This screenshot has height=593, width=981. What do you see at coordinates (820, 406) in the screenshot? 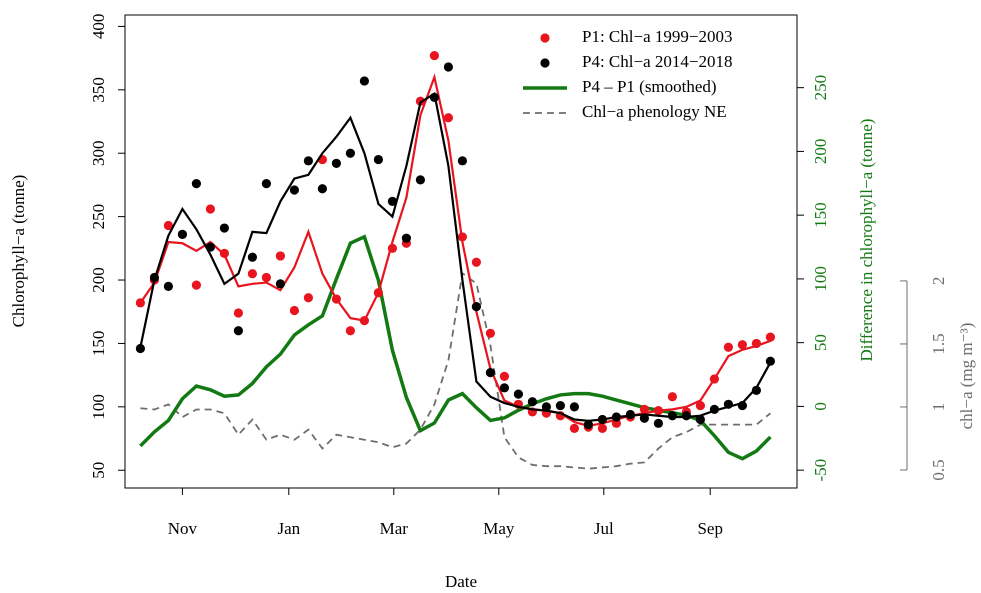
I see `y2-tick-label: 0` at bounding box center [820, 406].